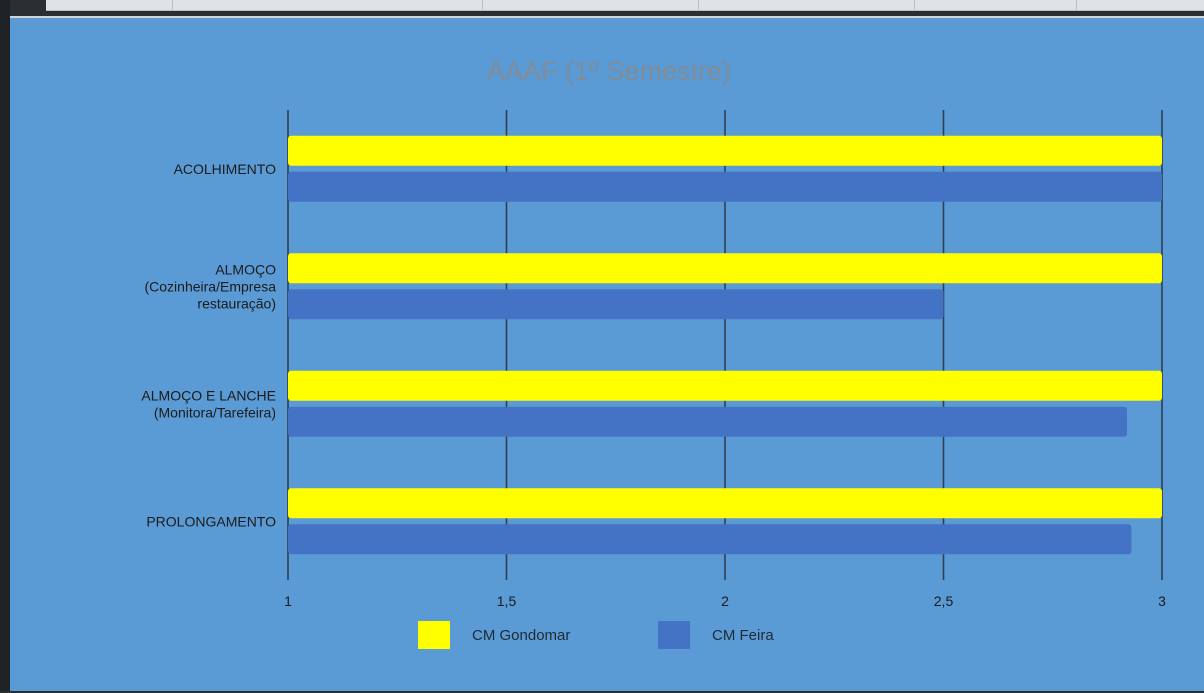 The height and width of the screenshot is (693, 1204). What do you see at coordinates (236, 303) in the screenshot?
I see `category-label-line: restauração)` at bounding box center [236, 303].